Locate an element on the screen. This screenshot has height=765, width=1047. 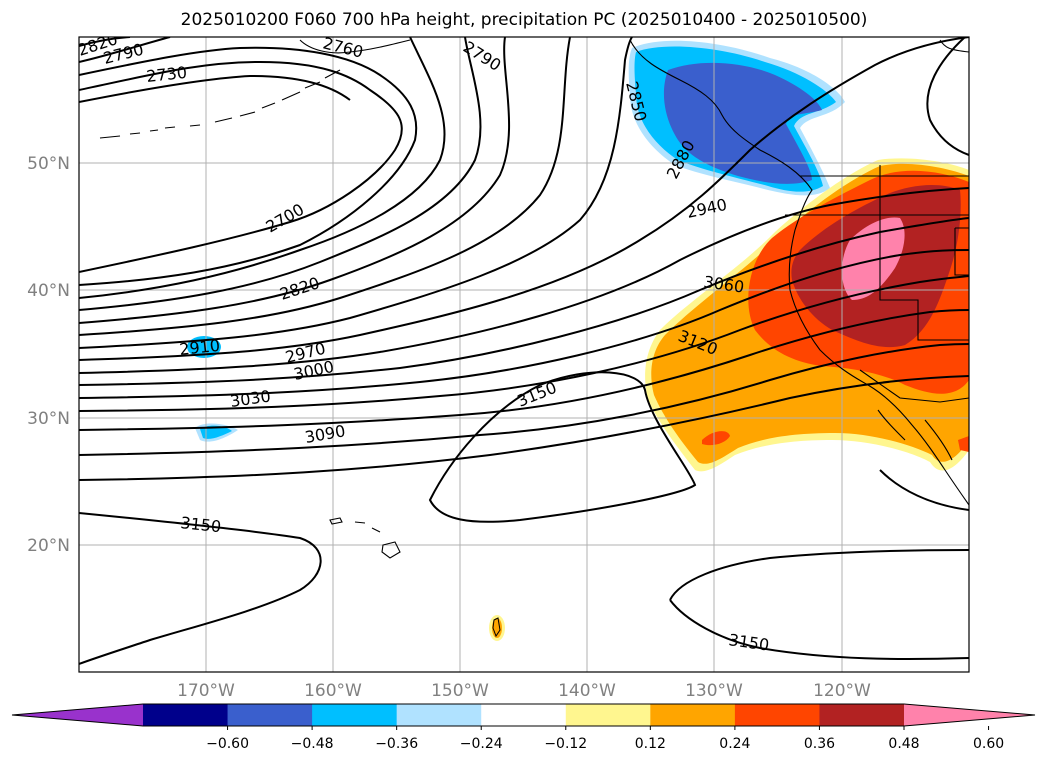
colorbar-tick-label: 0.12 is located at coordinates (650, 744).